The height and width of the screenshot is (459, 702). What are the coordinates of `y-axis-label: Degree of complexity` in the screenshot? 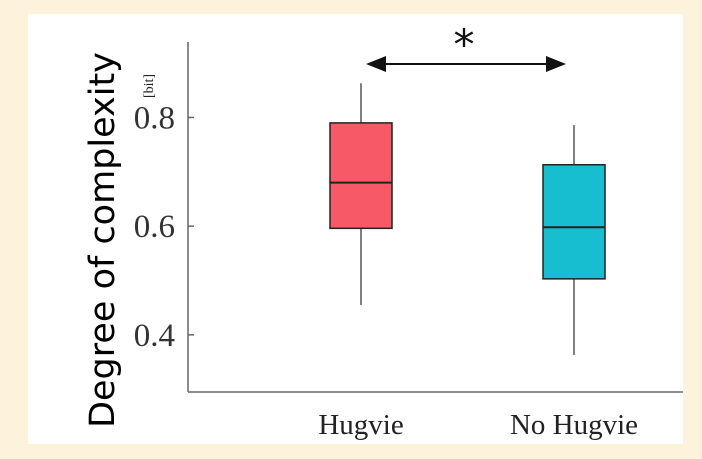 It's located at (103, 240).